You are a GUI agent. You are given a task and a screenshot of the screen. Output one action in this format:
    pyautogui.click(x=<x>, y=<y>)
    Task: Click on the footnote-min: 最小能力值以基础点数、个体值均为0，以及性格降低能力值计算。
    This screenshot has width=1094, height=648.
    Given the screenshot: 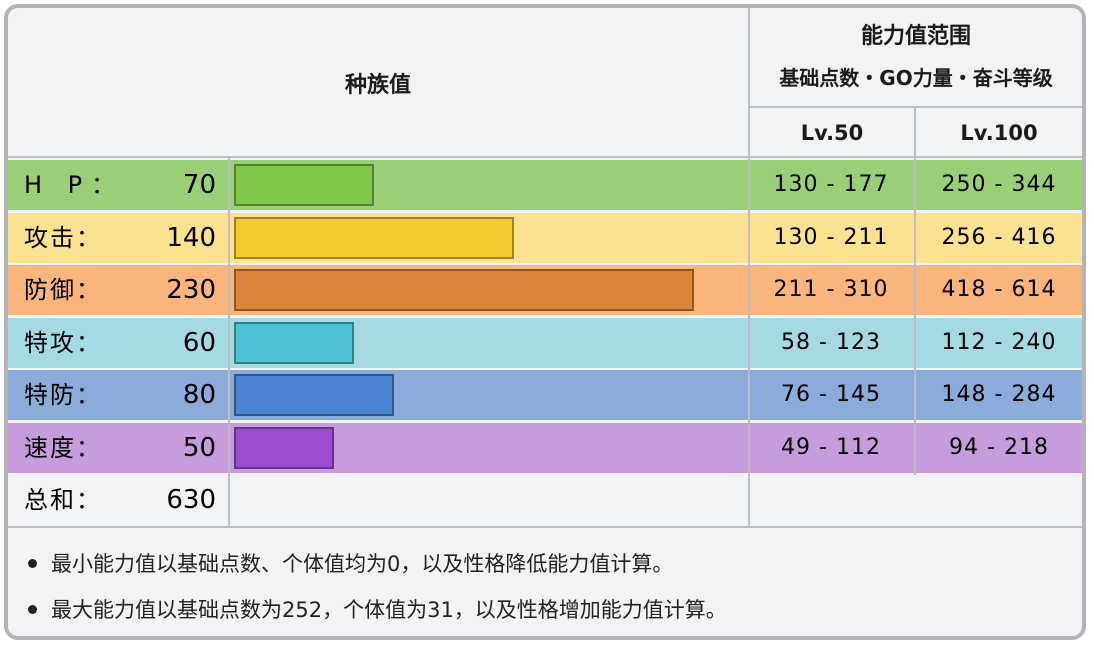 What is the action you would take?
    pyautogui.click(x=350, y=563)
    